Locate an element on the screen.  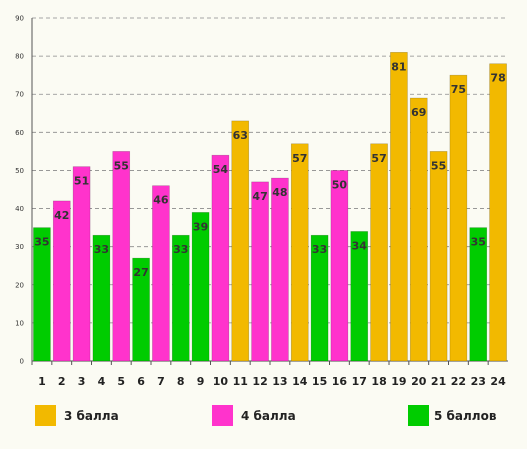
legend: 3 балла 4 балла 5 баллов is located at coordinates (266, 415).